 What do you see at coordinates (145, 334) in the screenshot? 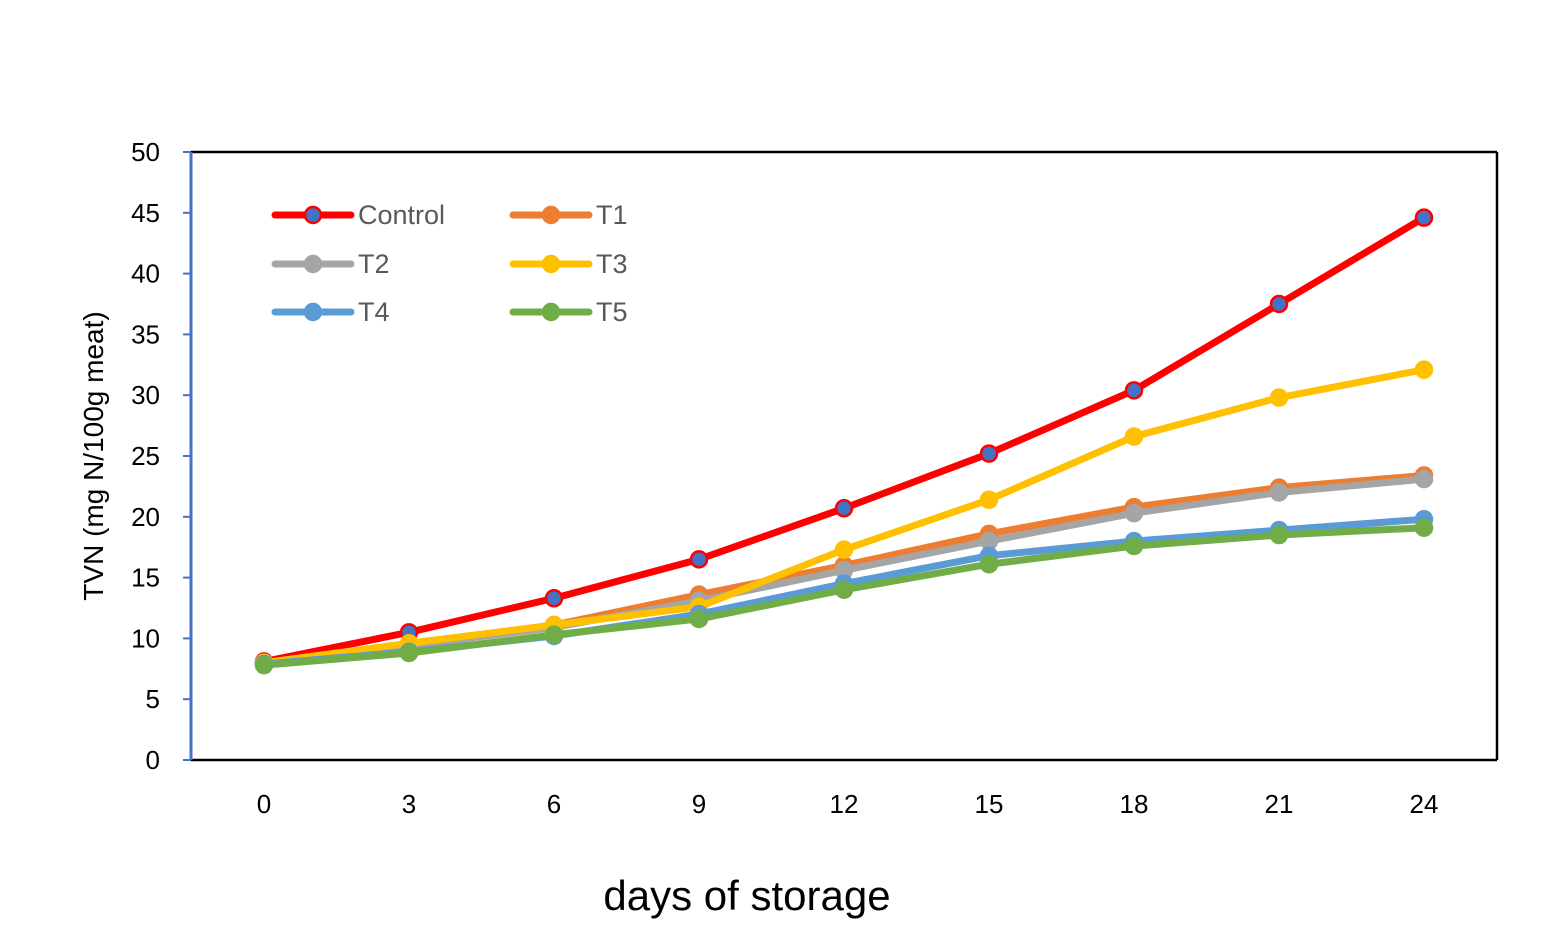
I see `y-tick-label: 35` at bounding box center [145, 334].